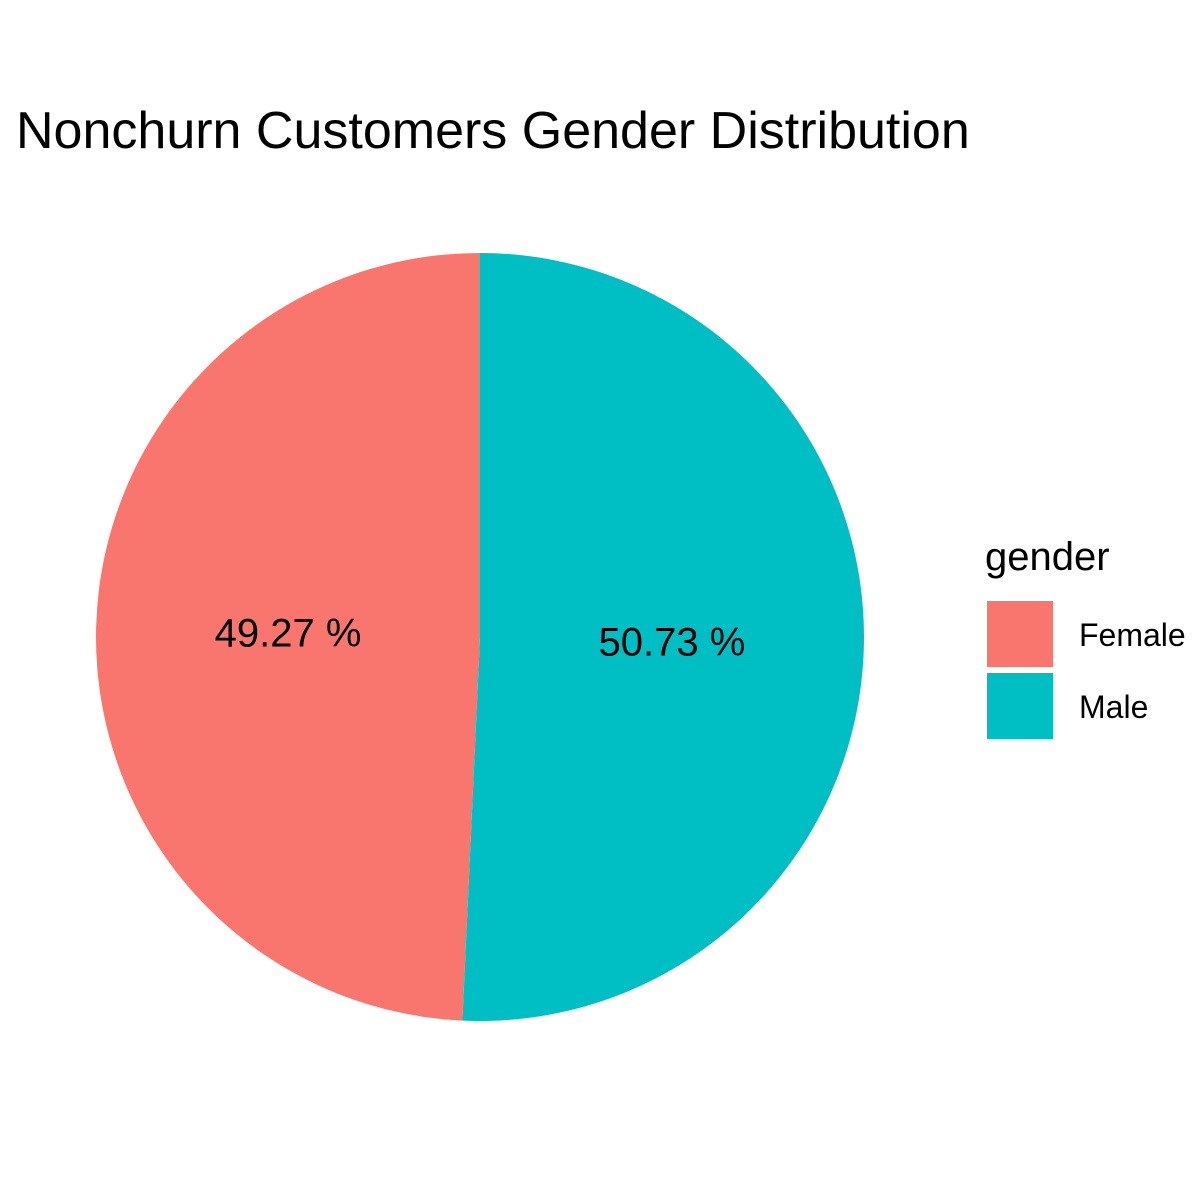  I want to click on legend-key-female, so click(1020, 634).